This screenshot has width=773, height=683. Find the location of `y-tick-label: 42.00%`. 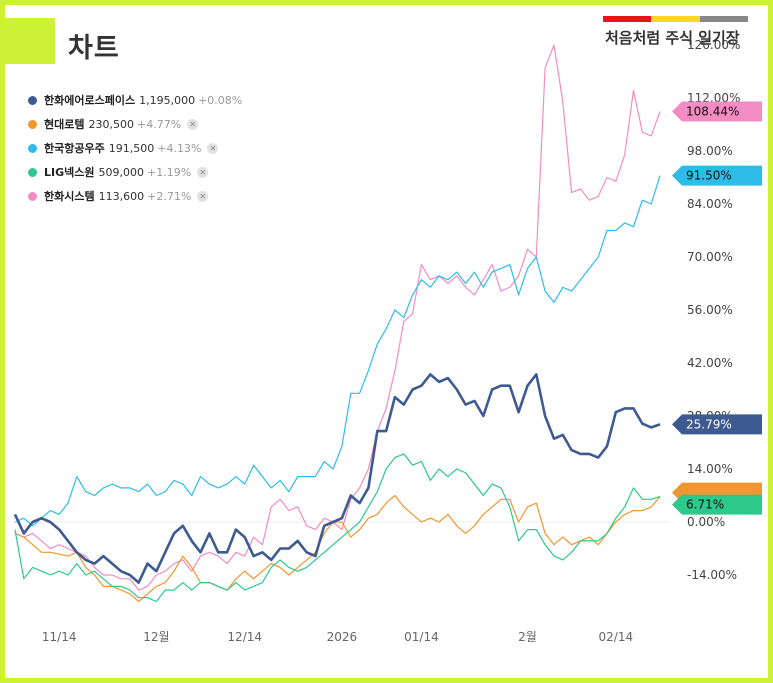

y-tick-label: 42.00% is located at coordinates (710, 363).